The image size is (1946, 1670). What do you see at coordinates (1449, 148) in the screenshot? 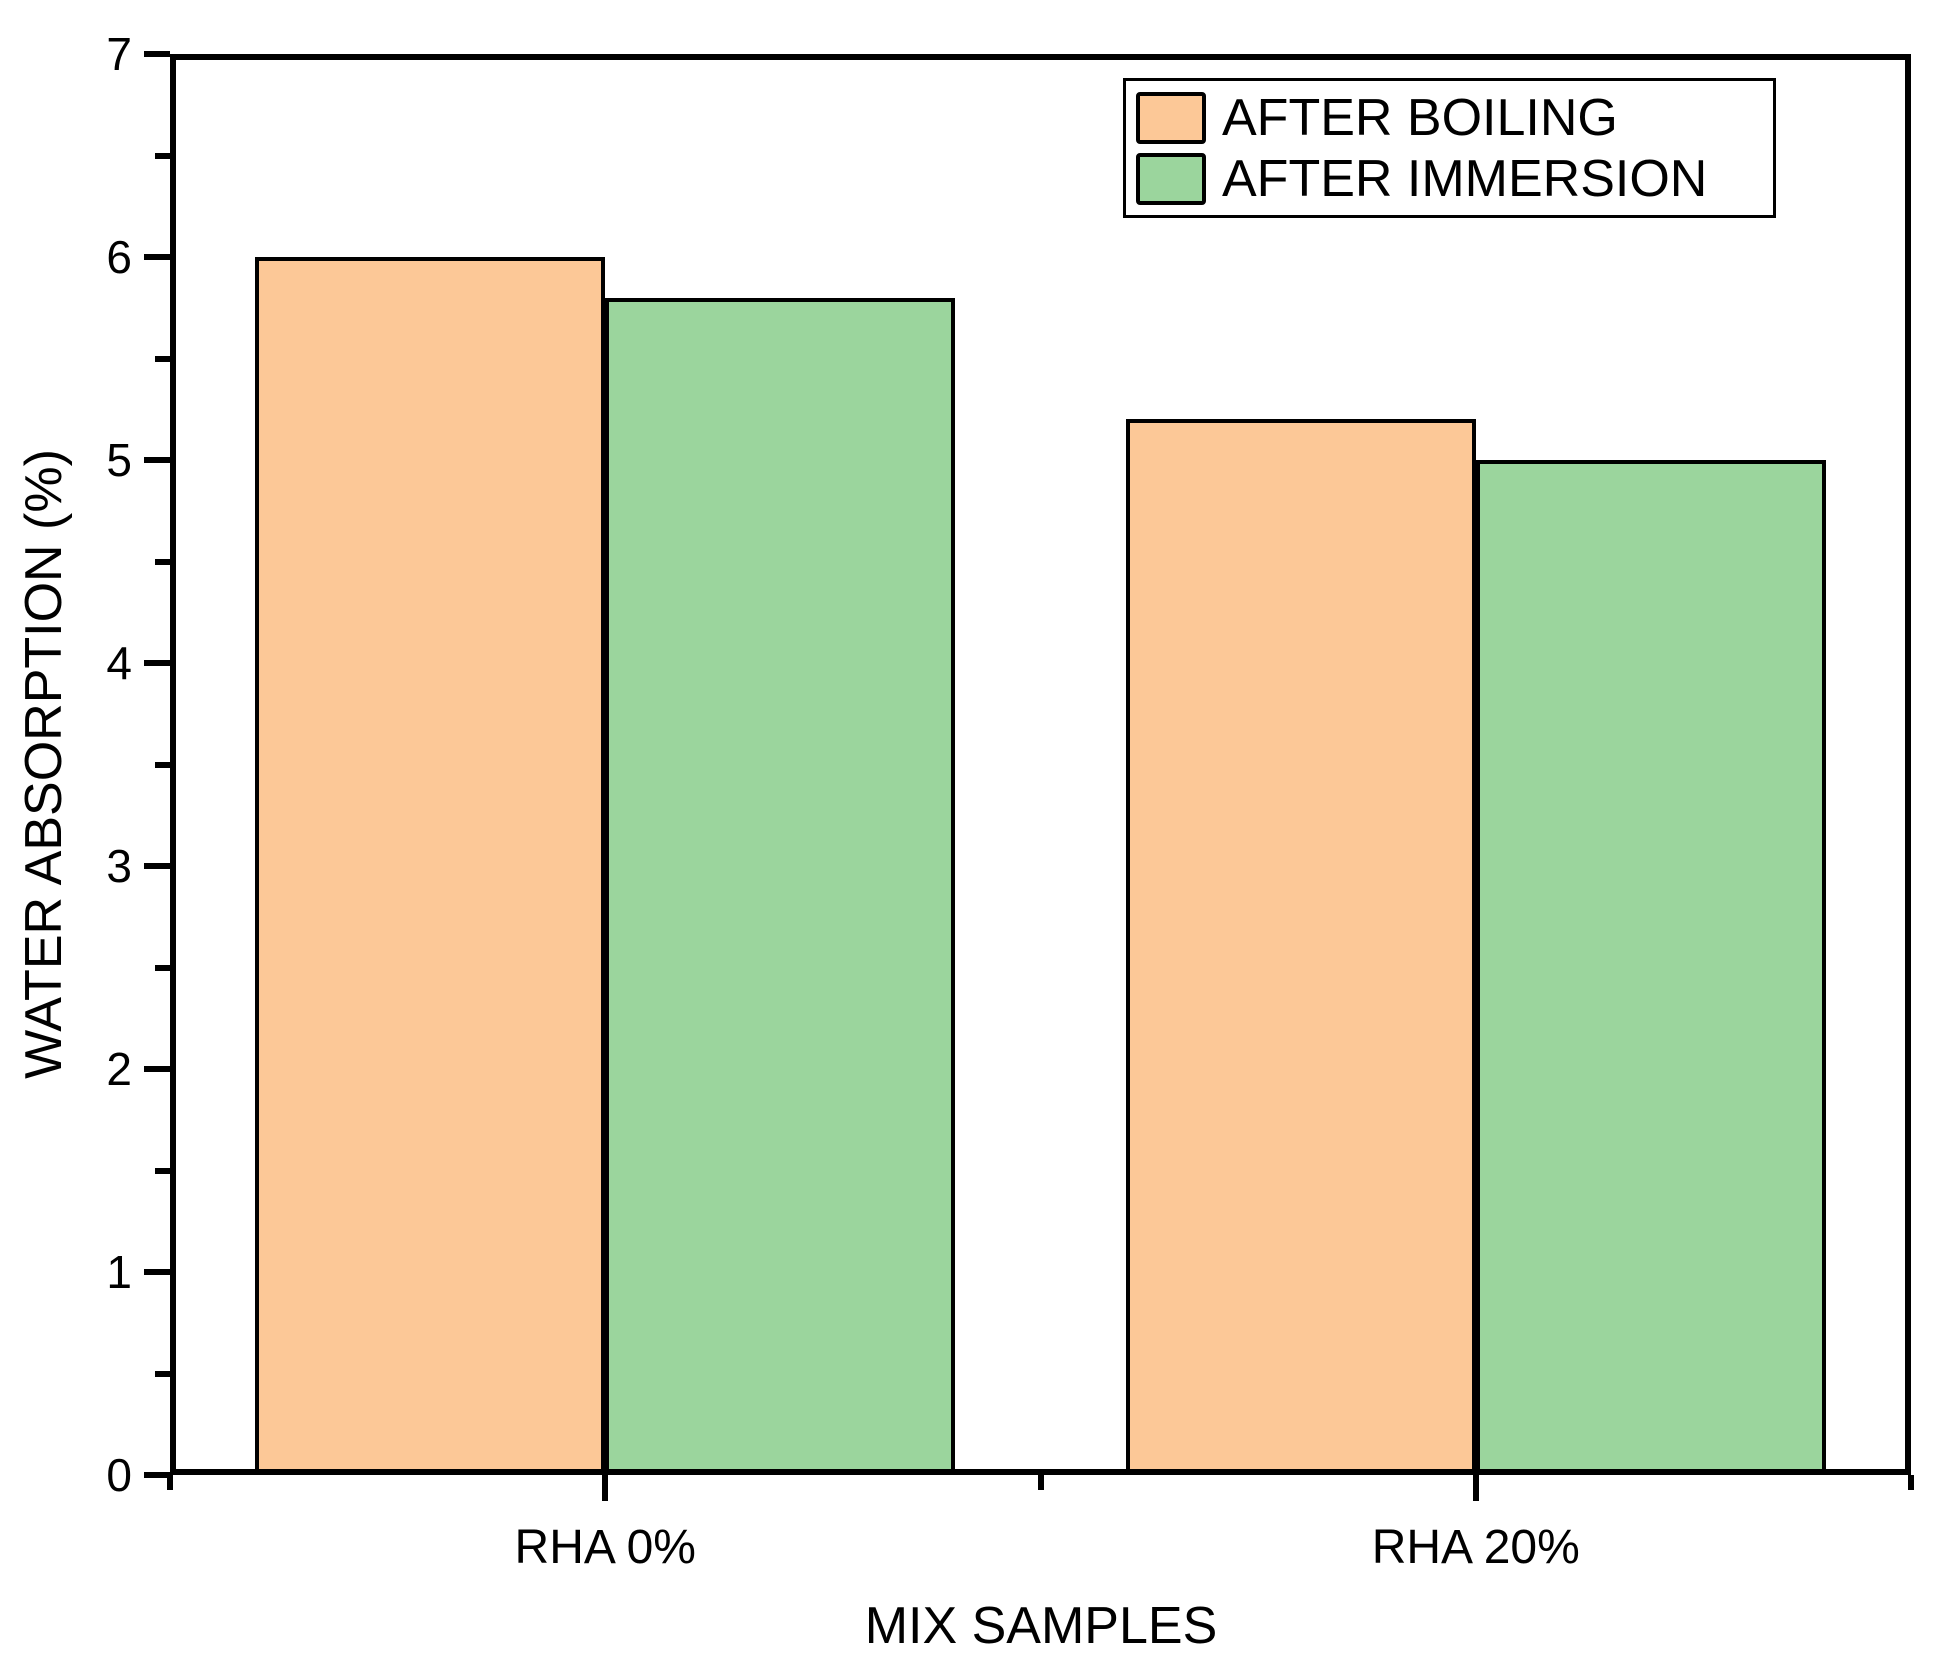
I see `legend: AFTER BOILING AFTER IMMERSION` at bounding box center [1449, 148].